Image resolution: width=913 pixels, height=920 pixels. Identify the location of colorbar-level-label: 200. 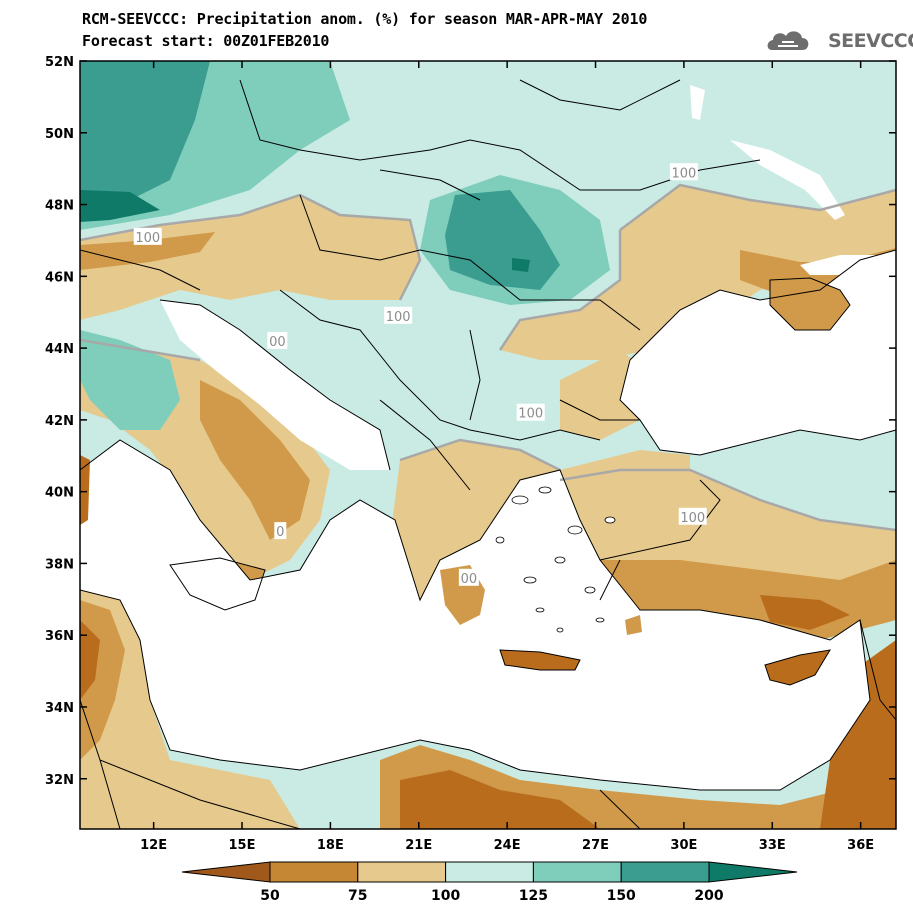
(708, 896).